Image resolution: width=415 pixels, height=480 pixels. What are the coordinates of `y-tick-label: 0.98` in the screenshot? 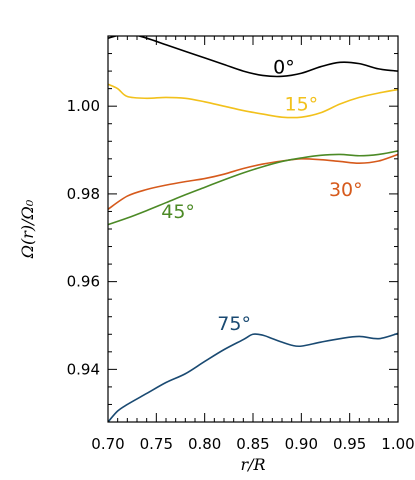 It's located at (83, 194).